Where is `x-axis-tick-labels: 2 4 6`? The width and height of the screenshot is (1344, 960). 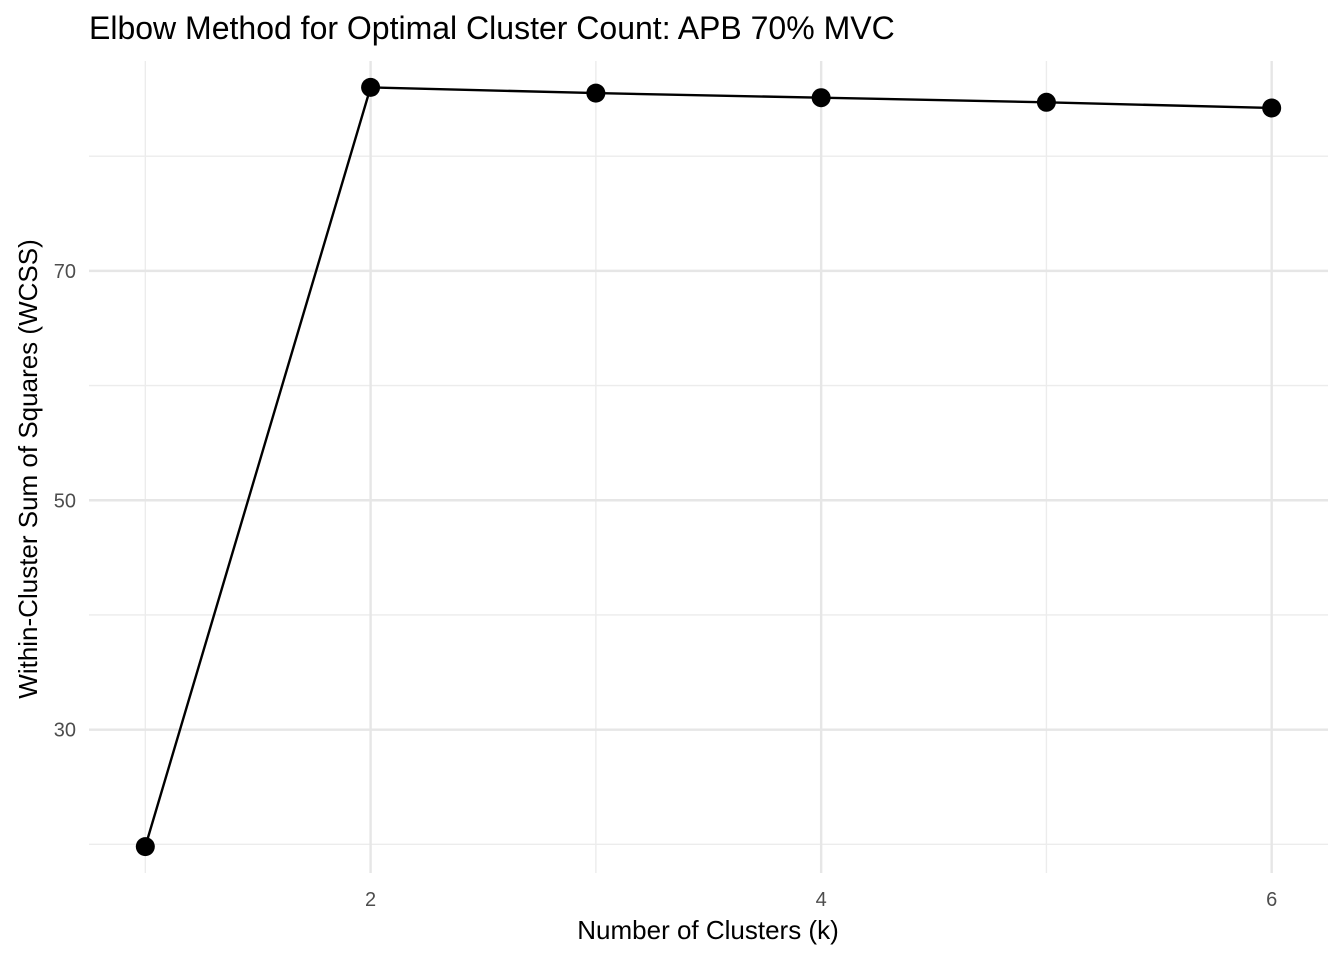
x-axis-tick-labels: 2 4 6 is located at coordinates (821, 900).